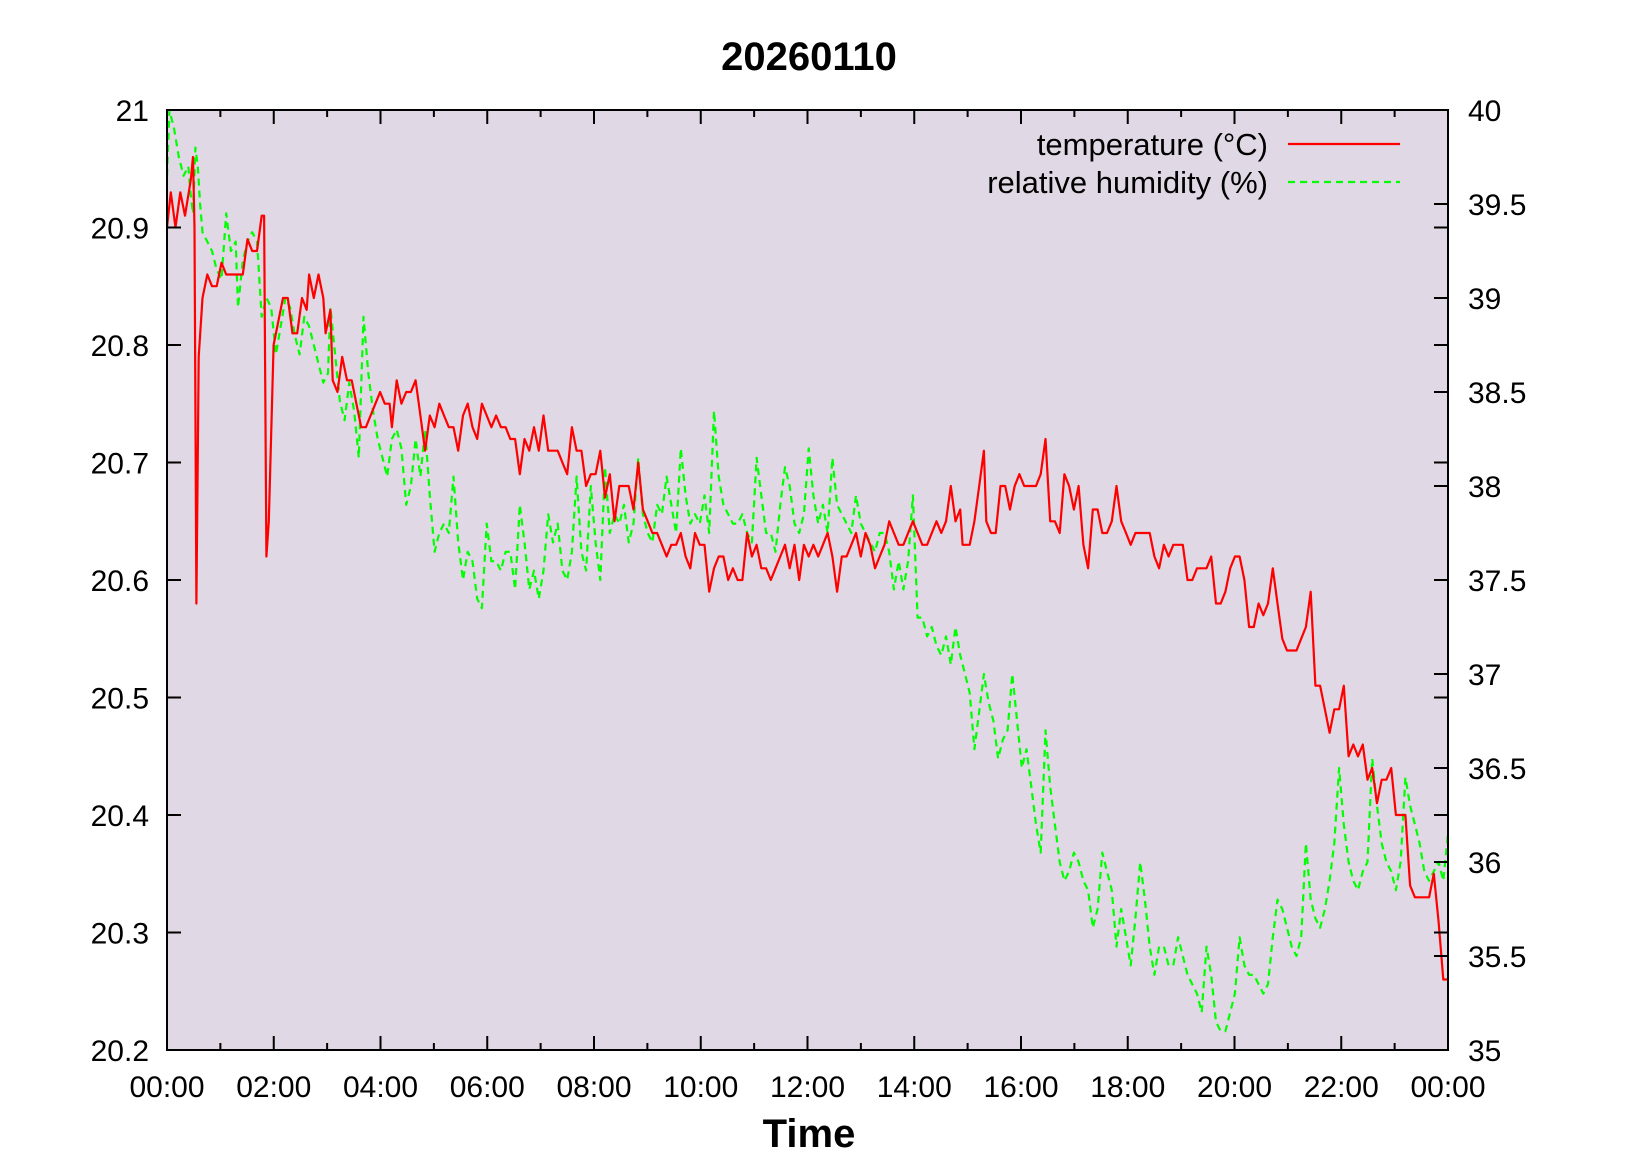 Image resolution: width=1650 pixels, height=1155 pixels. What do you see at coordinates (120, 464) in the screenshot?
I see `y-tick-label: 20.7` at bounding box center [120, 464].